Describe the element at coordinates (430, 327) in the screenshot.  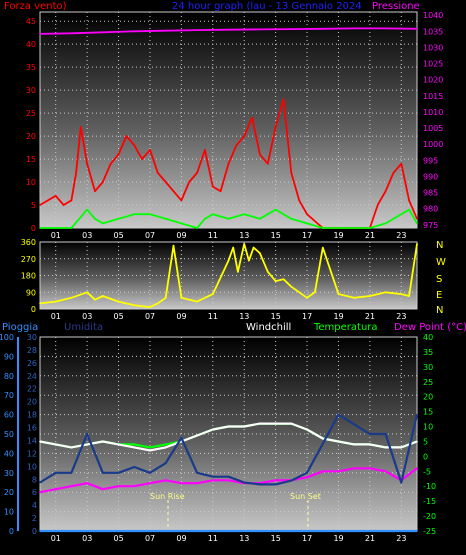
I see `dew-point-label: Dew Point (°C)` at that location.